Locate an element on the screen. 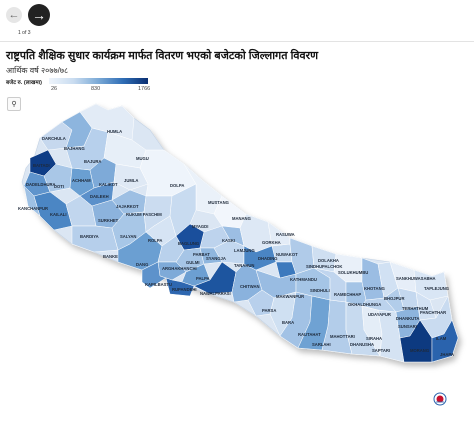  district-label-rolpa: ROLPA is located at coordinates (155, 240).